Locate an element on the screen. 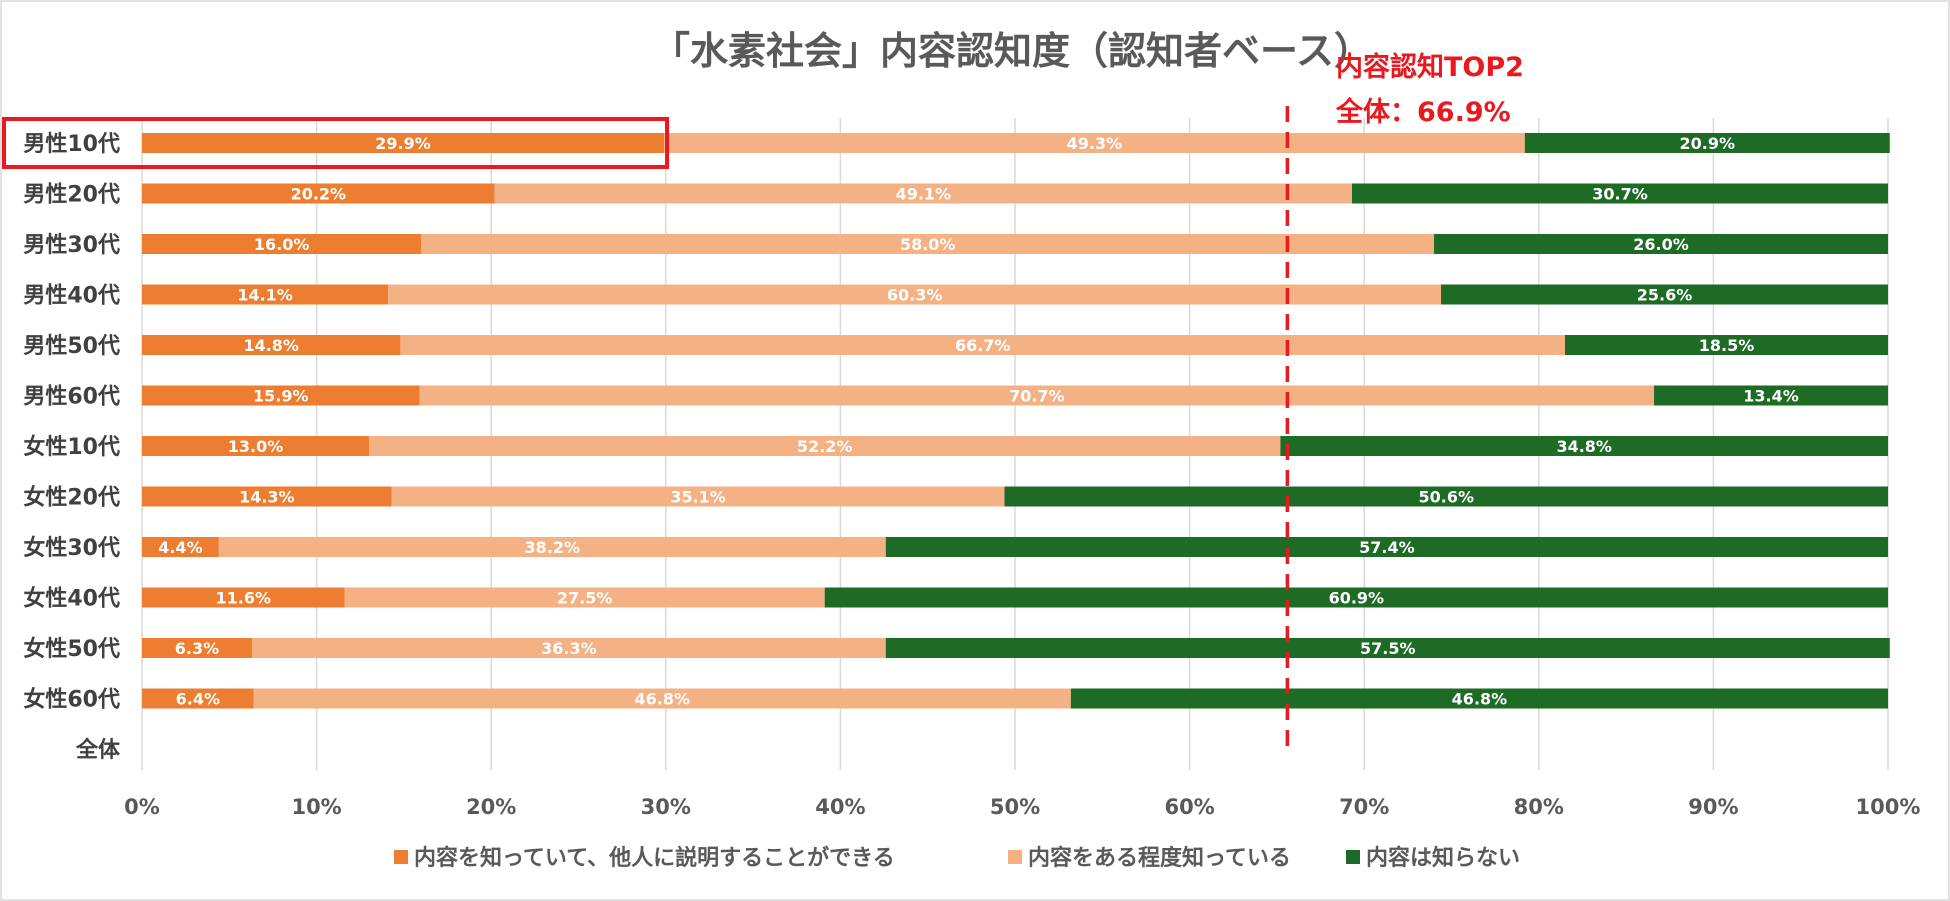 The width and height of the screenshot is (1950, 901). highlight-box is located at coordinates (336, 143).